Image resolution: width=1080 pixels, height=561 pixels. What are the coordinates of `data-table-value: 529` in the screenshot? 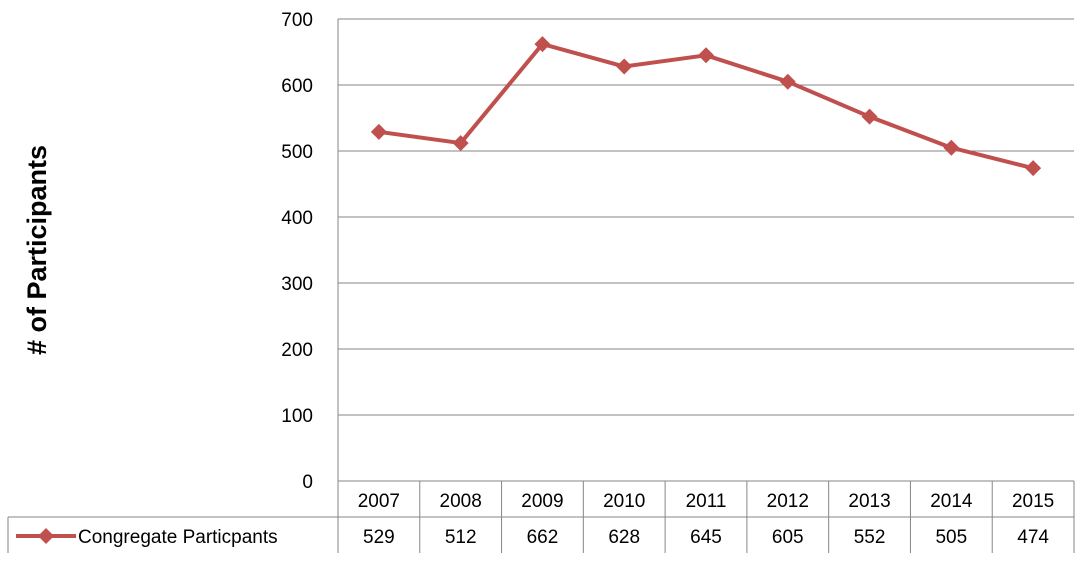 It's located at (379, 537).